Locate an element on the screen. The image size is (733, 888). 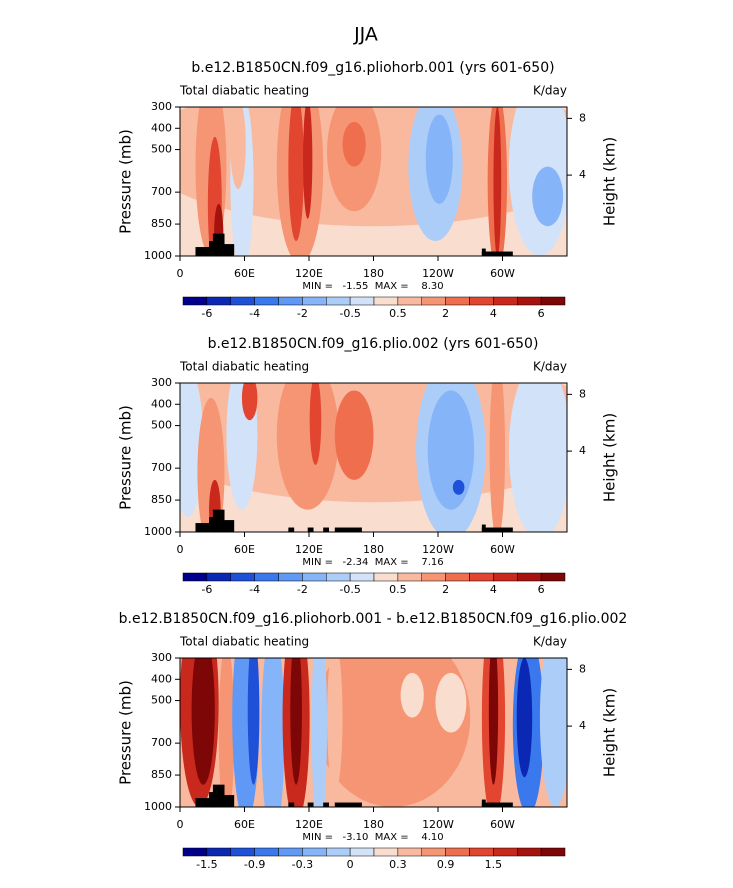
figure-title: JJA is located at coordinates (365, 35).